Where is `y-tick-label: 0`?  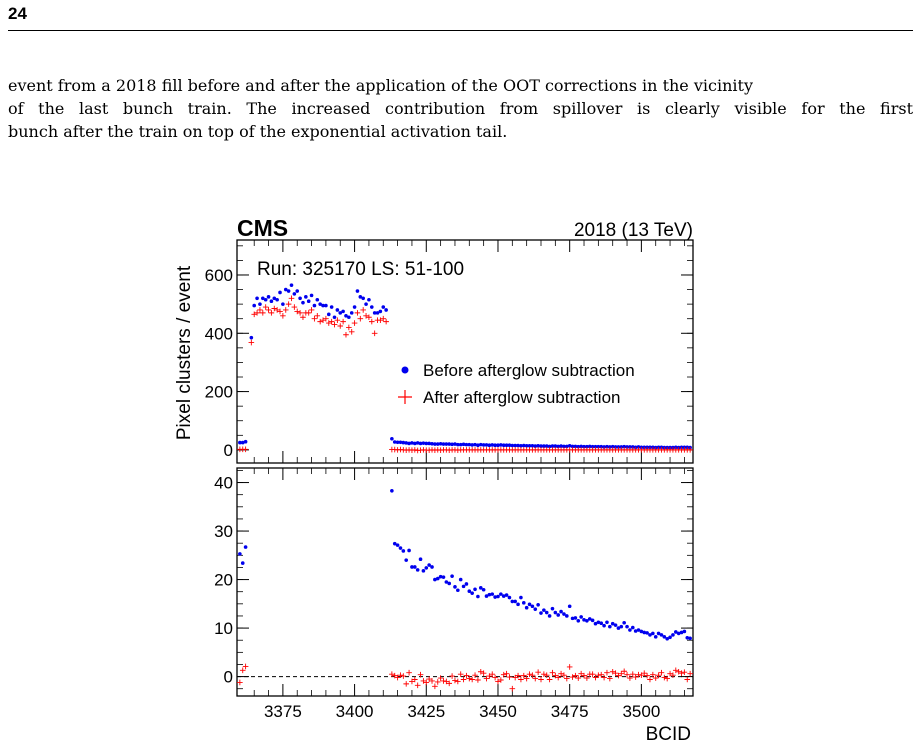 y-tick-label: 0 is located at coordinates (228, 450).